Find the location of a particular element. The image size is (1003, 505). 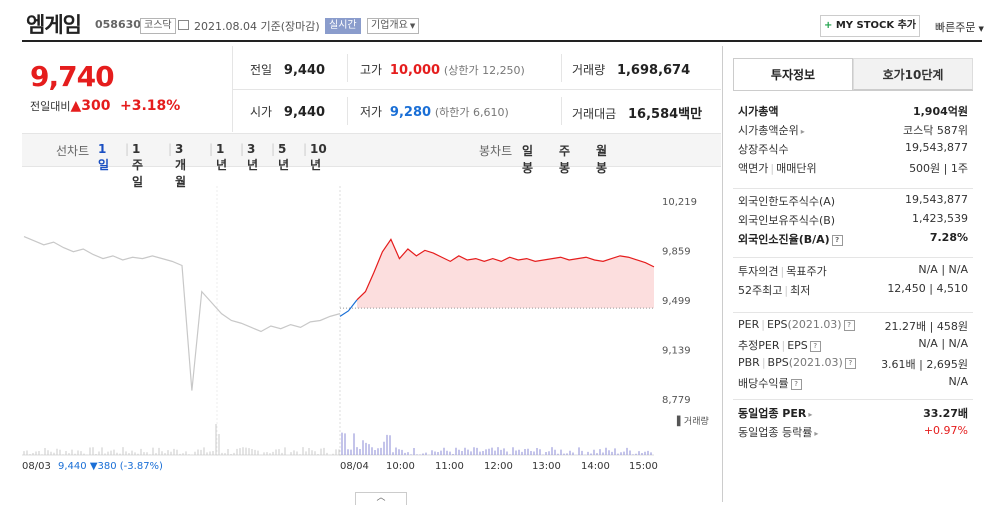

price-change: 전일대비▲300 +3.18% is located at coordinates (105, 106).